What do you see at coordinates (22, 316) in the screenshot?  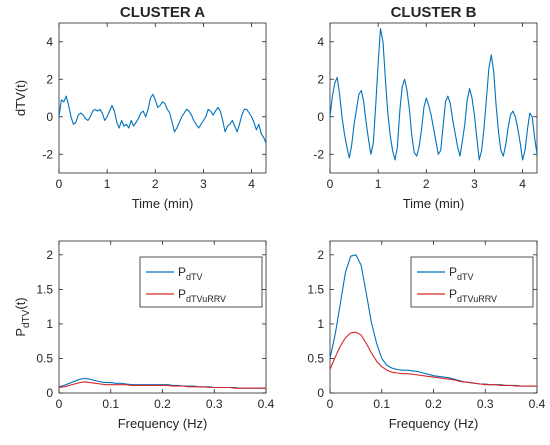 I see `y-axis-label: PdTV(t)` at bounding box center [22, 316].